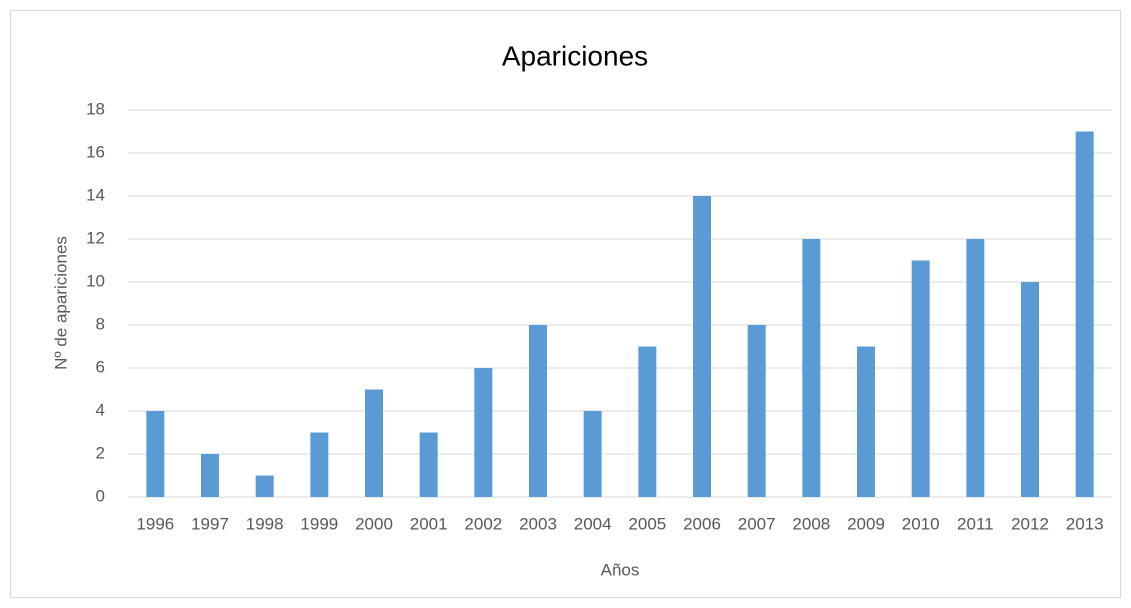 The height and width of the screenshot is (608, 1131). I want to click on x-tick-label: 2005, so click(647, 523).